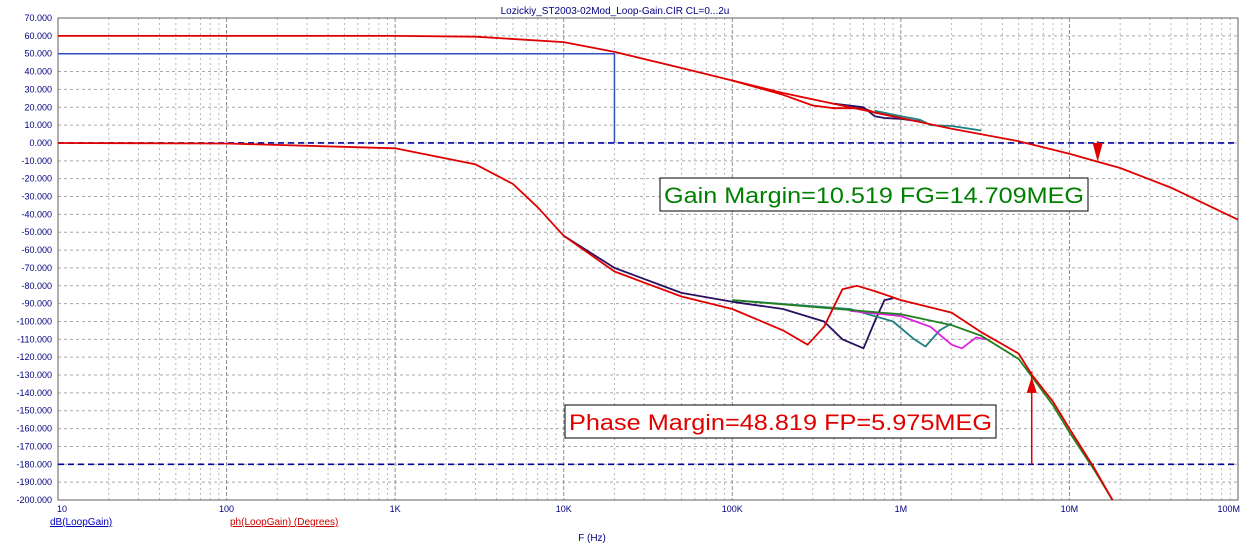  I want to click on x-tick-label: 10M, so click(1070, 509).